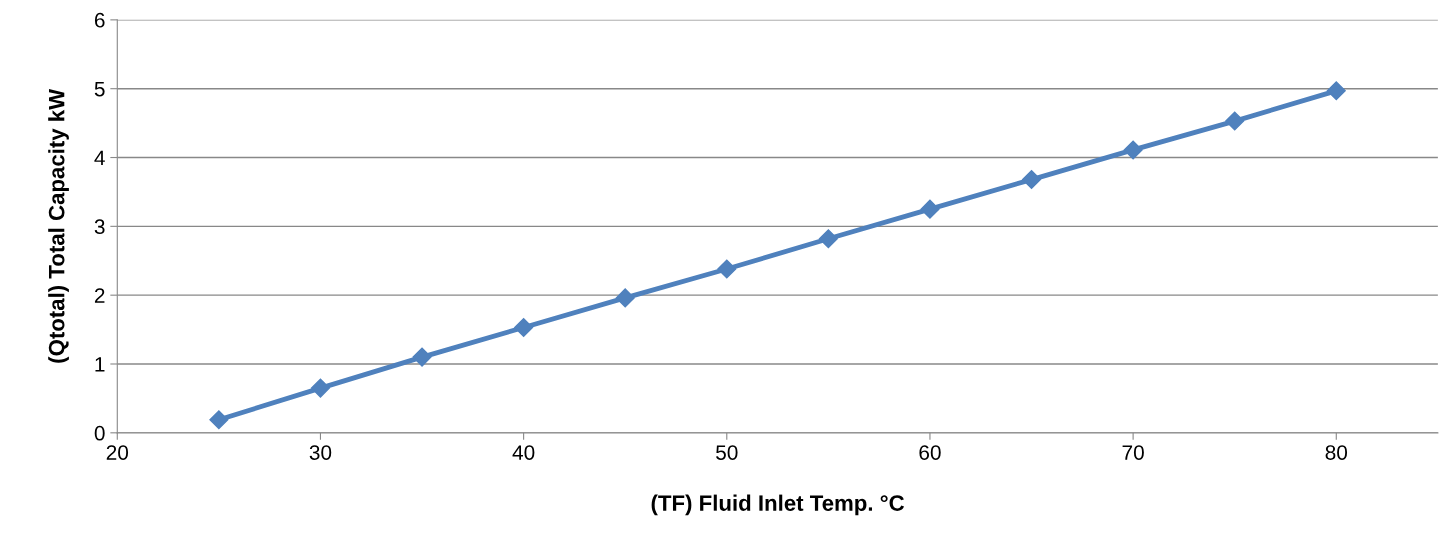  What do you see at coordinates (930, 452) in the screenshot?
I see `x-tick-label: 60` at bounding box center [930, 452].